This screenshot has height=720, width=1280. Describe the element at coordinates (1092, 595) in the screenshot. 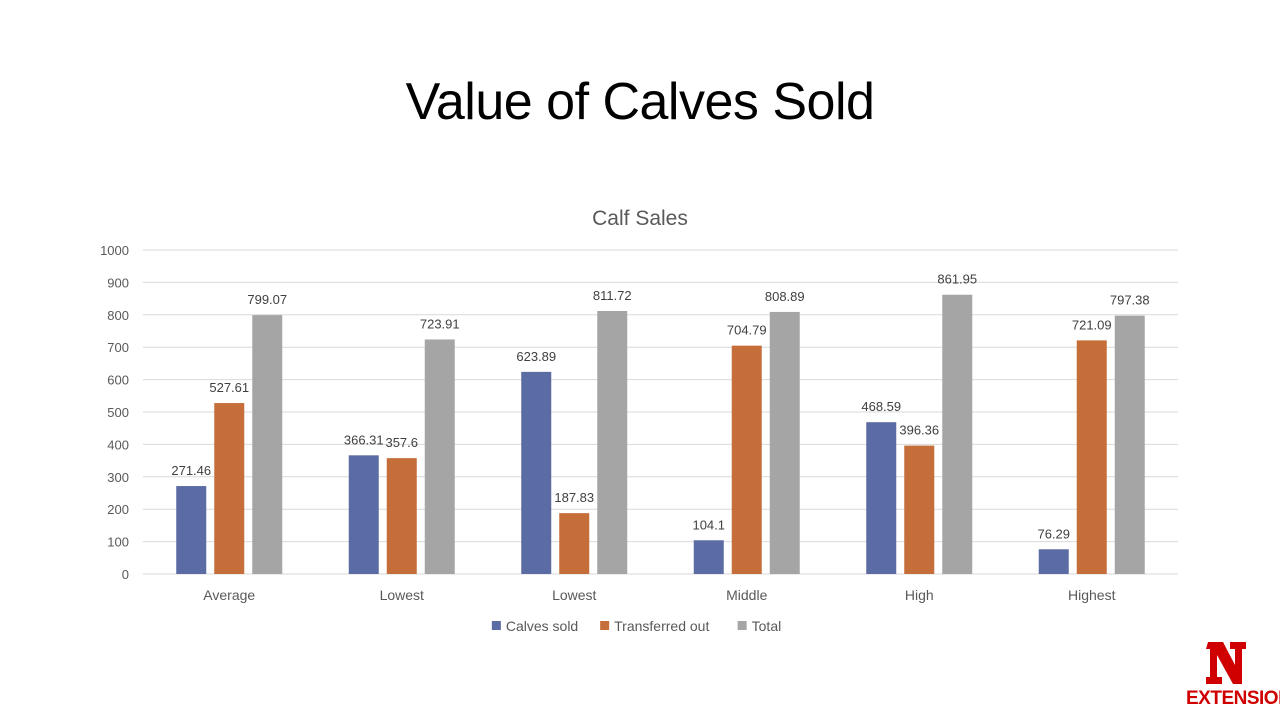

I see `x-tick-label: Highest` at that location.